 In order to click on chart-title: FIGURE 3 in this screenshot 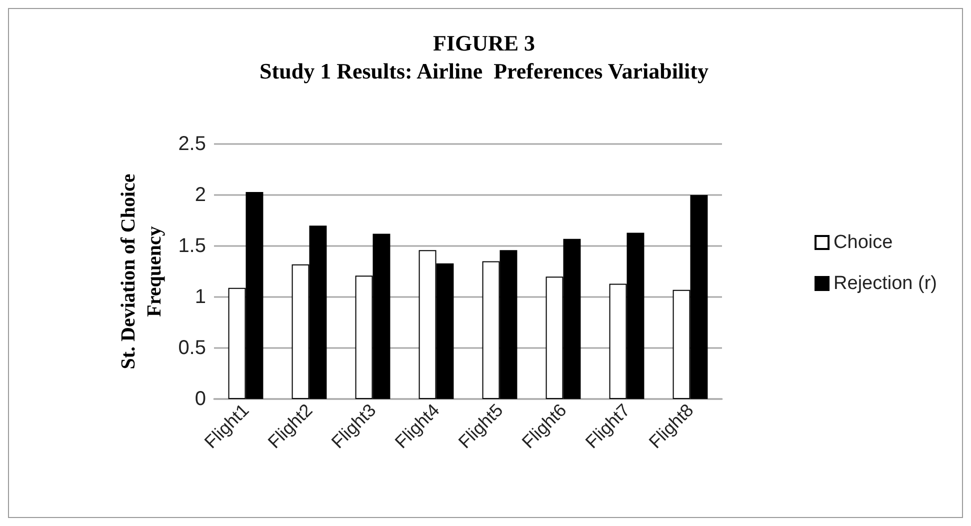, I will do `click(484, 43)`.